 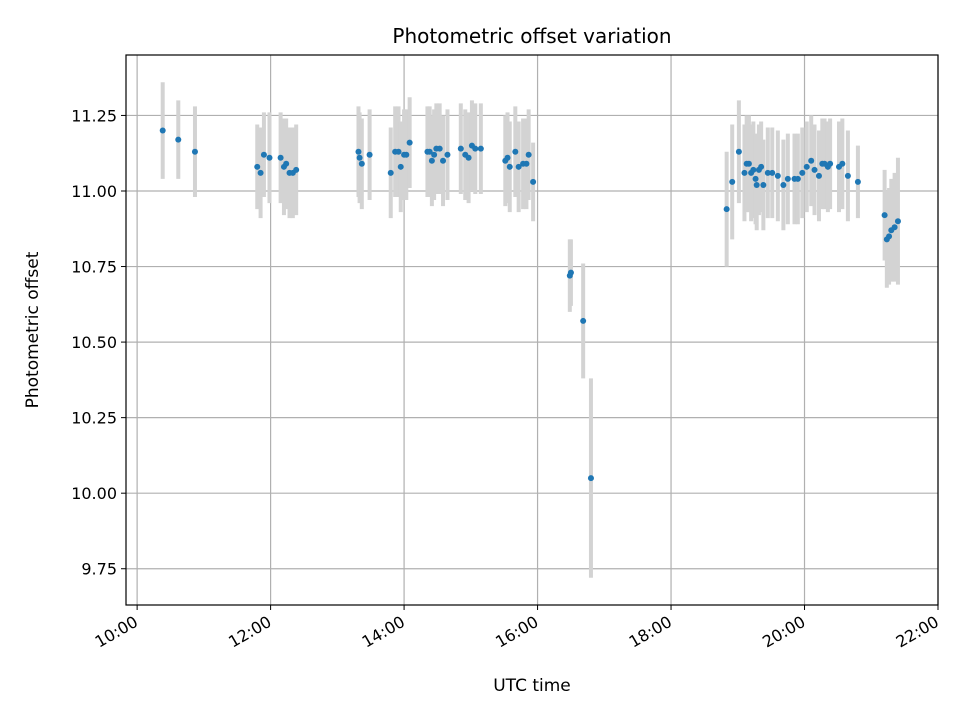 I want to click on y-tick-label: 11.25, so click(x=94, y=115).